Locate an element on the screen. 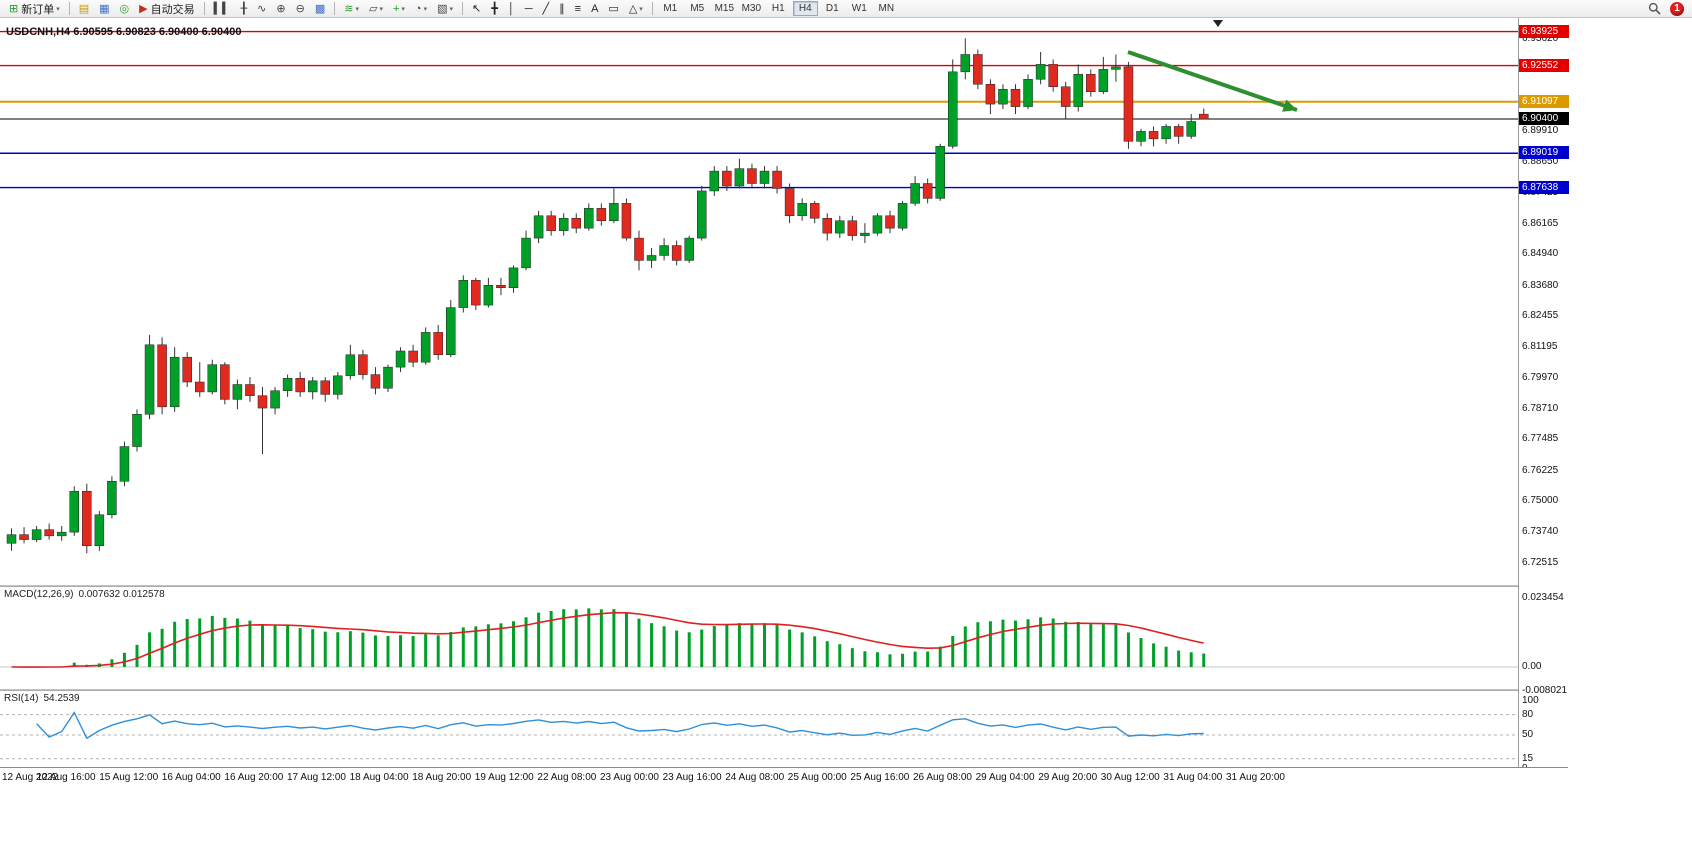 The height and width of the screenshot is (844, 1692). text-icon: A is located at coordinates (594, 9).